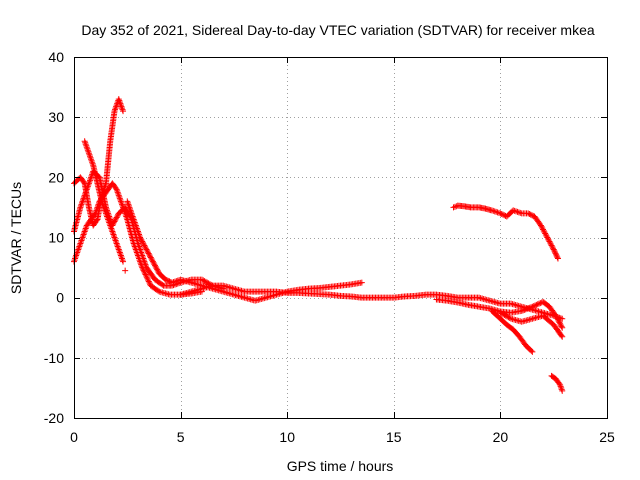  Describe the element at coordinates (54, 358) in the screenshot. I see `y-tick-label: -10` at that location.